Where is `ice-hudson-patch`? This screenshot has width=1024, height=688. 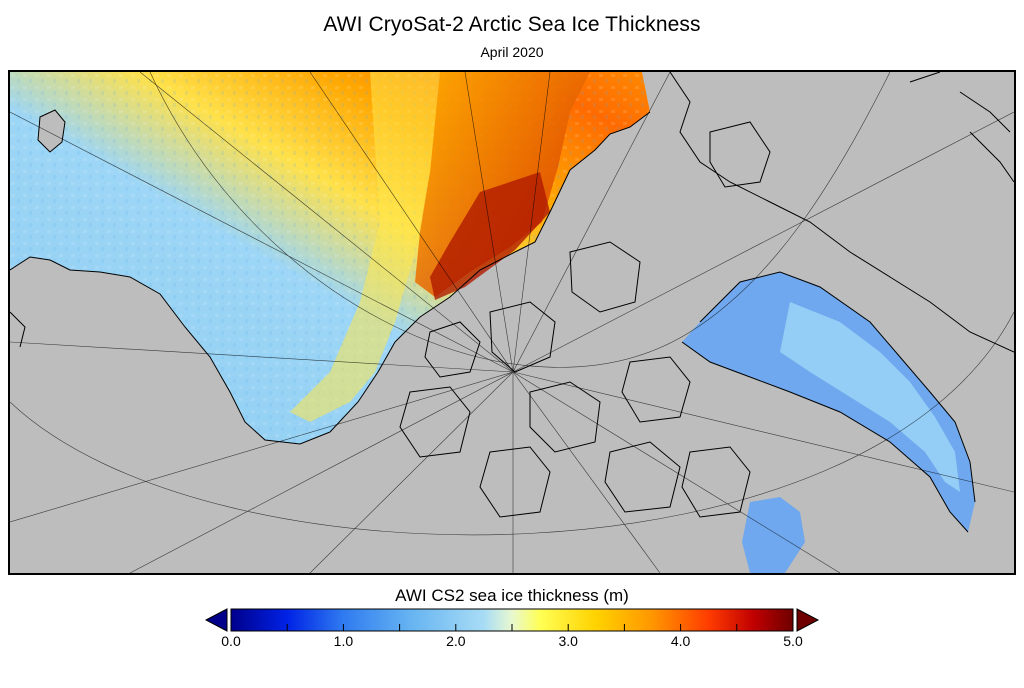 ice-hudson-patch is located at coordinates (773, 535).